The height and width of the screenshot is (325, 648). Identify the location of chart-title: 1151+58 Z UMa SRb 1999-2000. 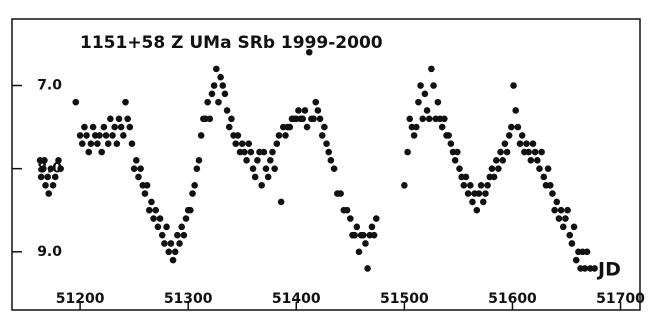
(231, 43).